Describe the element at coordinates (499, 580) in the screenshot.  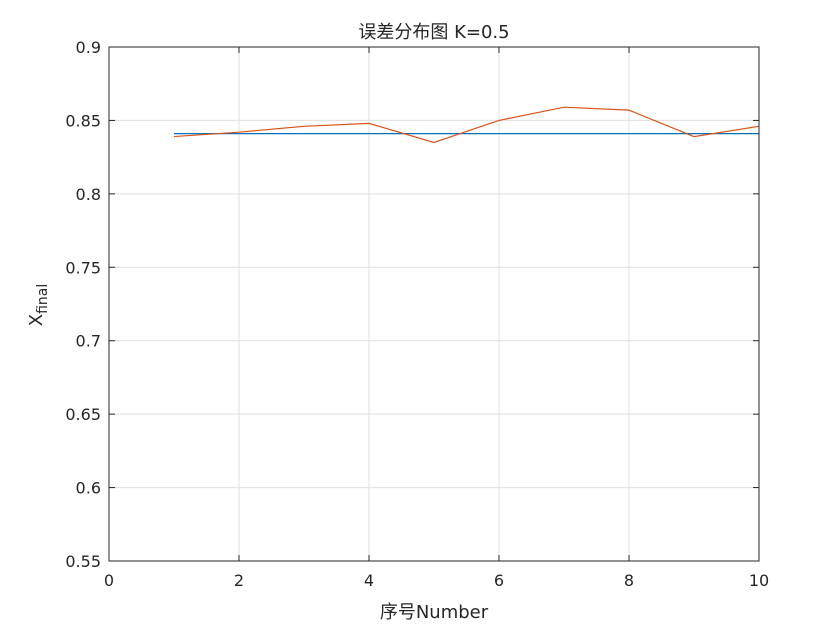
I see `x-tick-label: 6` at that location.